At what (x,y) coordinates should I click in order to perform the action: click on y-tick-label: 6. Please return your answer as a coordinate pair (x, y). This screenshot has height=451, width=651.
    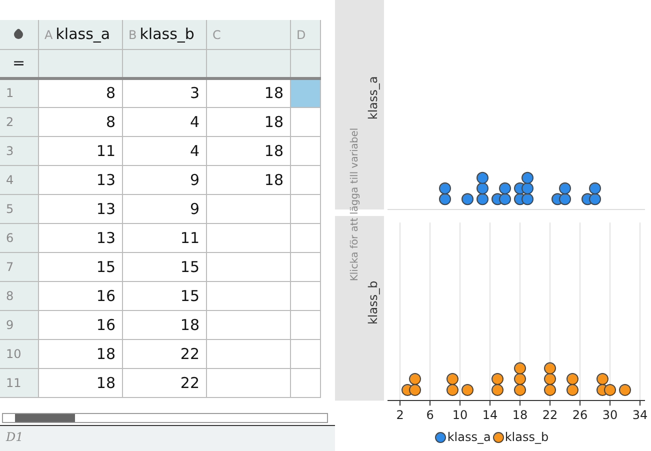
    Looking at the image, I should click on (19, 237).